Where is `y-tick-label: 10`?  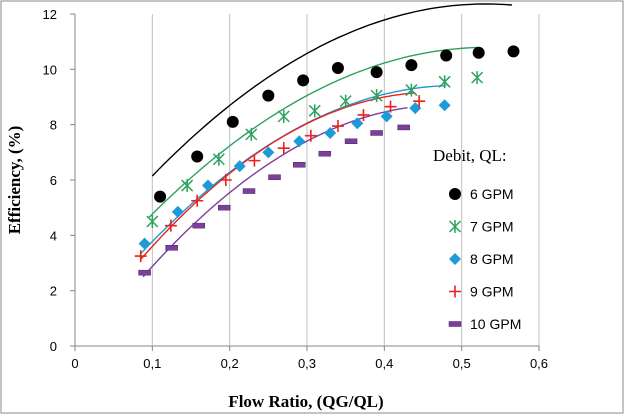
y-tick-label: 10 is located at coordinates (50, 69).